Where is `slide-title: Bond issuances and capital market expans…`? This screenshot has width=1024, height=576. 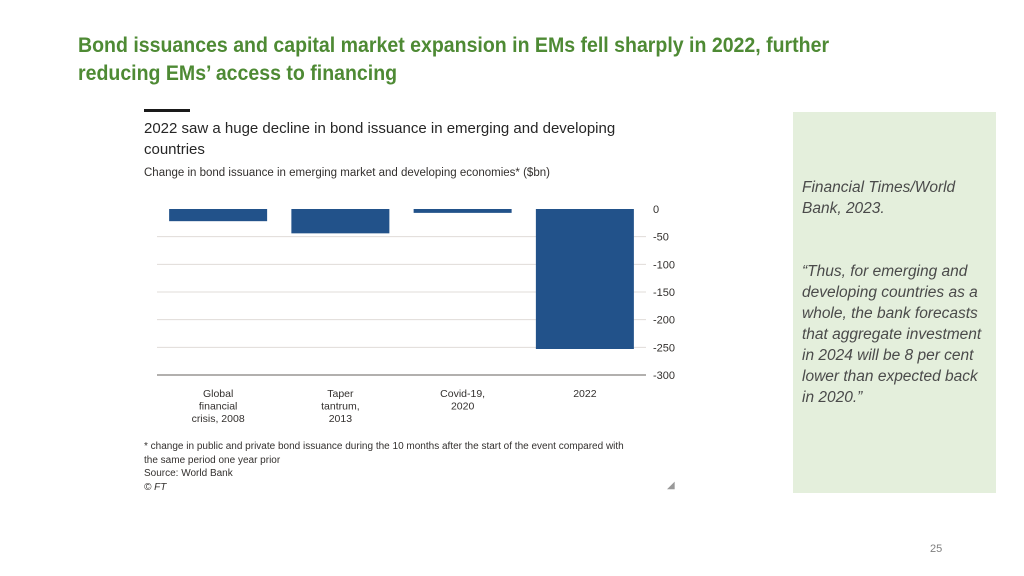
slide-title: Bond issuances and capital market expans… is located at coordinates (454, 59).